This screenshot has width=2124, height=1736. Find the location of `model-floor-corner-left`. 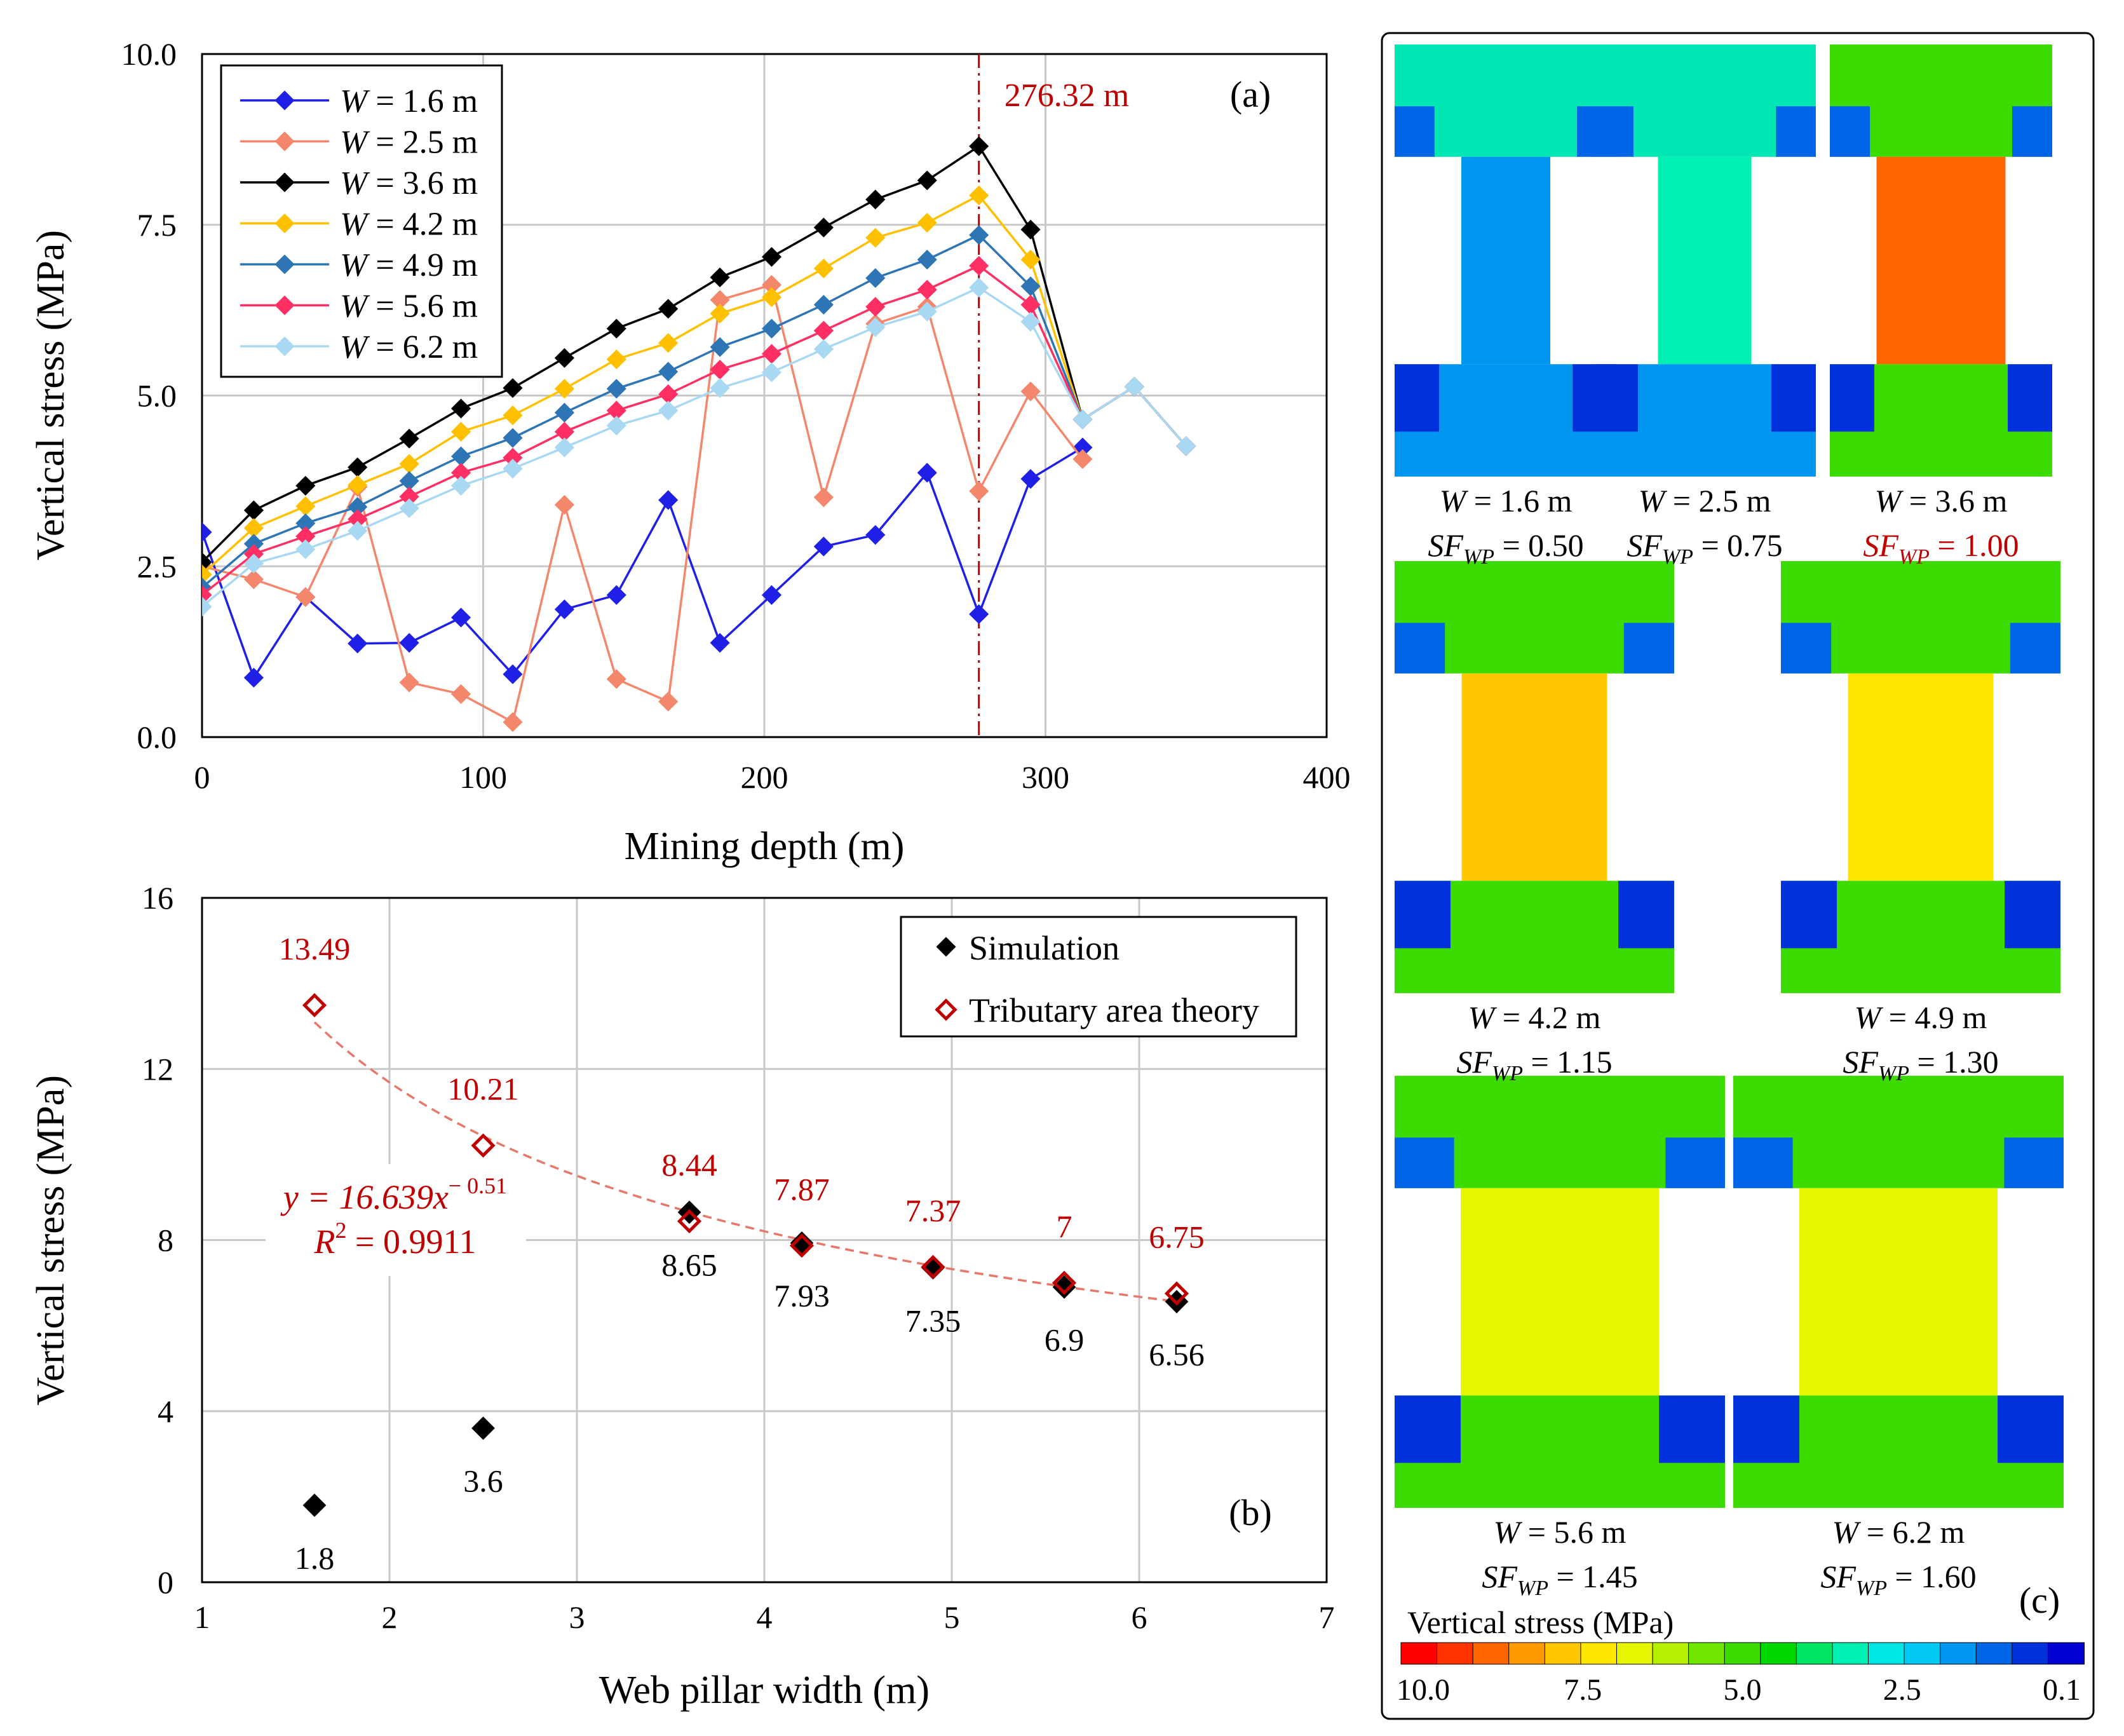

model-floor-corner-left is located at coordinates (1417, 398).